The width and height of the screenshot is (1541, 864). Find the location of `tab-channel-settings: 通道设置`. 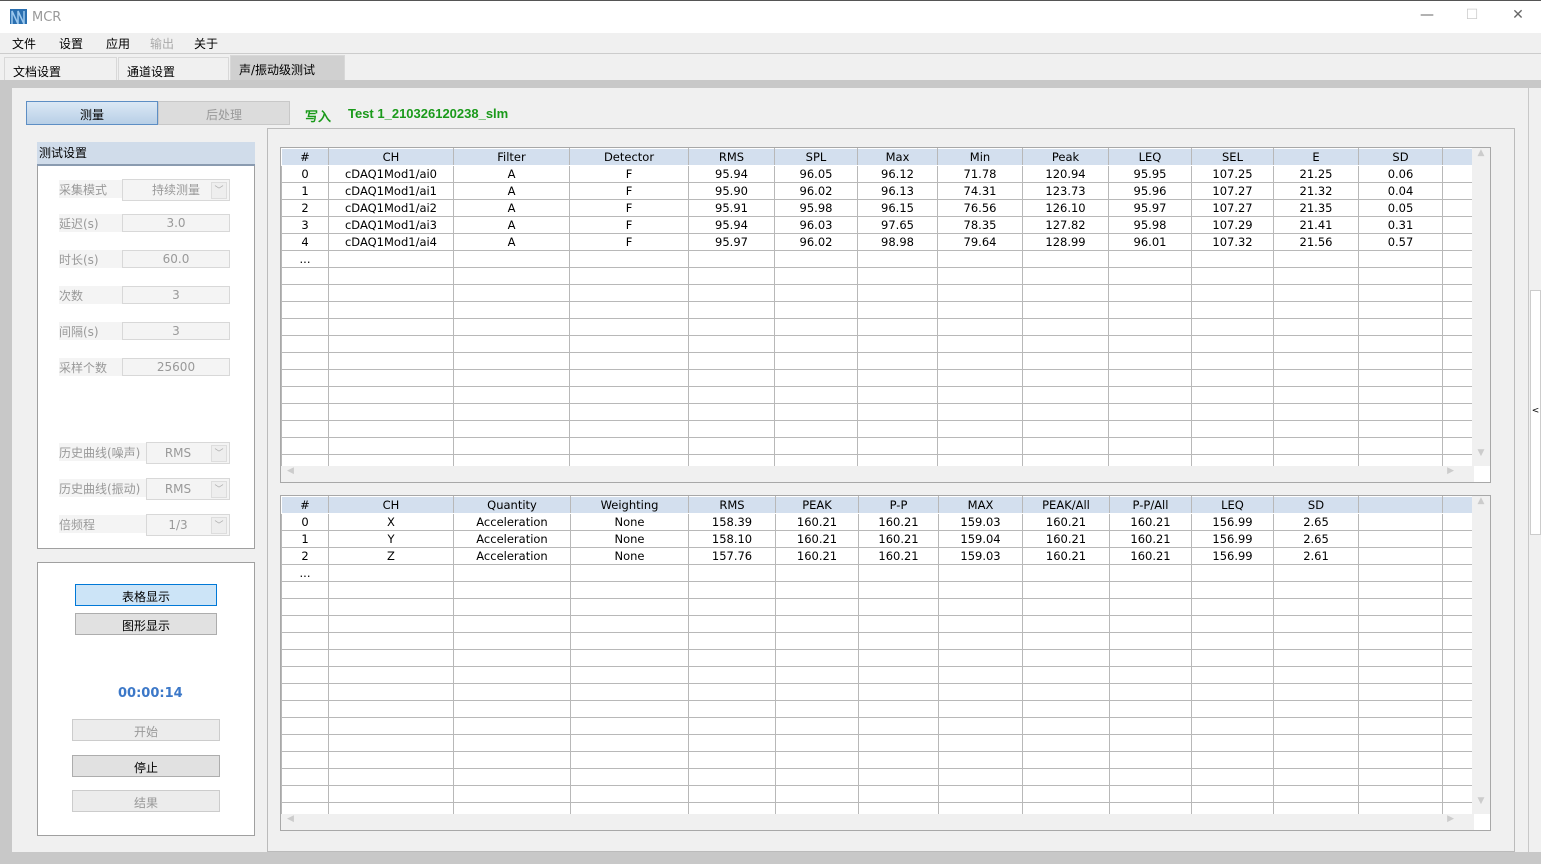

tab-channel-settings: 通道设置 is located at coordinates (173, 68).